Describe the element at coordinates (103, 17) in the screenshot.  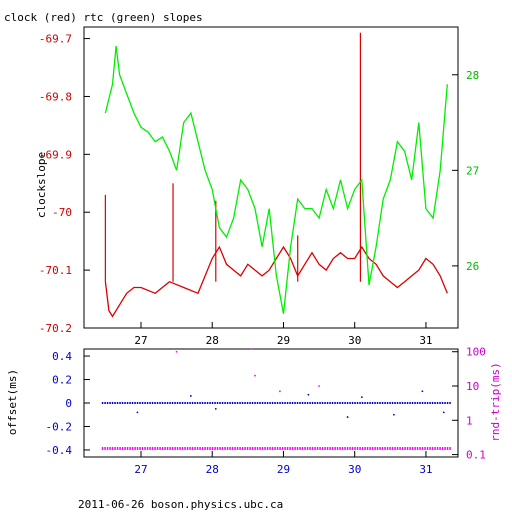
I see `chart-title: clock (red) rtc (green) slopes` at that location.